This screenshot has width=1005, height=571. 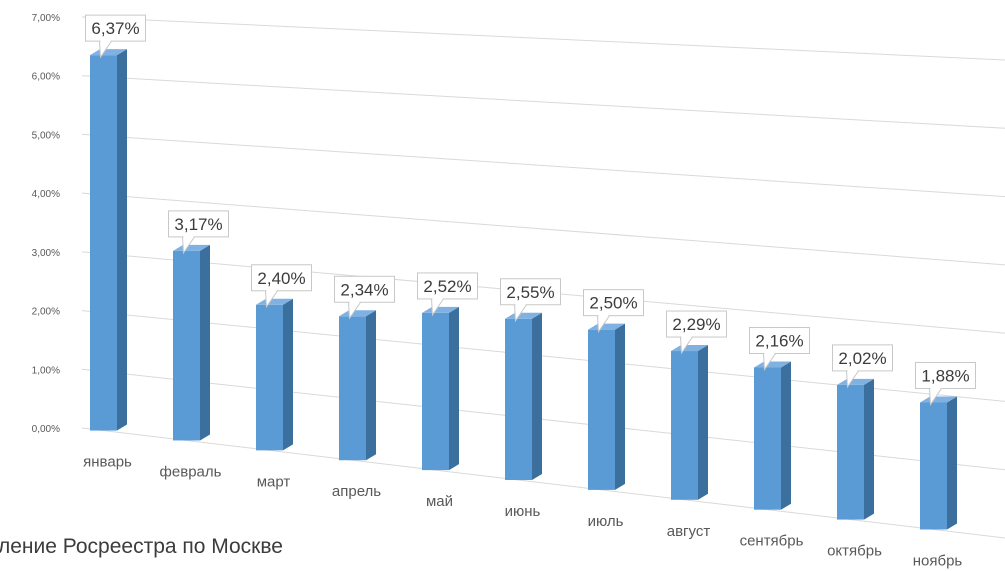 I want to click on x-tick-label: июль, so click(x=606, y=521).